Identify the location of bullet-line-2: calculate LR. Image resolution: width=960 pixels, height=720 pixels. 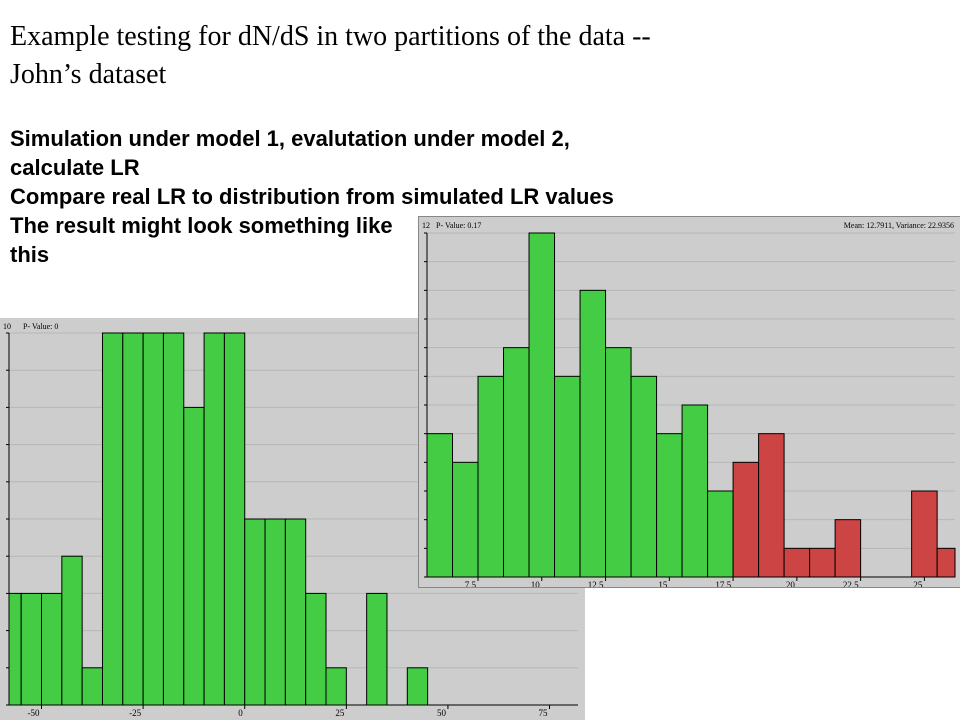
(75, 167).